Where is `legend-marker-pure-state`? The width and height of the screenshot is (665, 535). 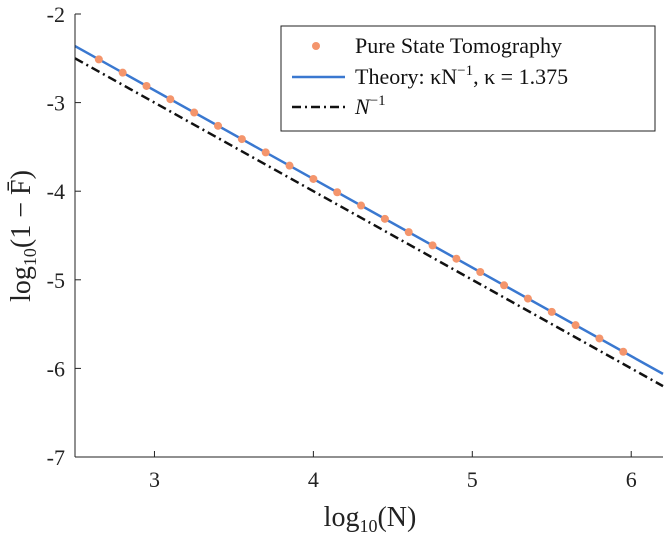
legend-marker-pure-state is located at coordinates (316, 46).